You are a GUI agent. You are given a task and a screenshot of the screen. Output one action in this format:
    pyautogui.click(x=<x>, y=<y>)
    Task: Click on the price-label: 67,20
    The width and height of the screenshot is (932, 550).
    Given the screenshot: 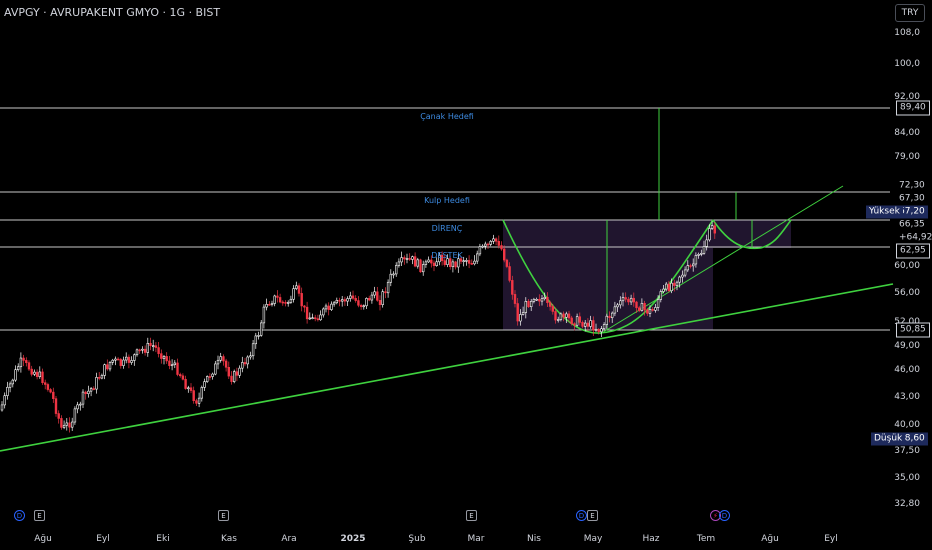 What is the action you would take?
    pyautogui.click(x=912, y=212)
    